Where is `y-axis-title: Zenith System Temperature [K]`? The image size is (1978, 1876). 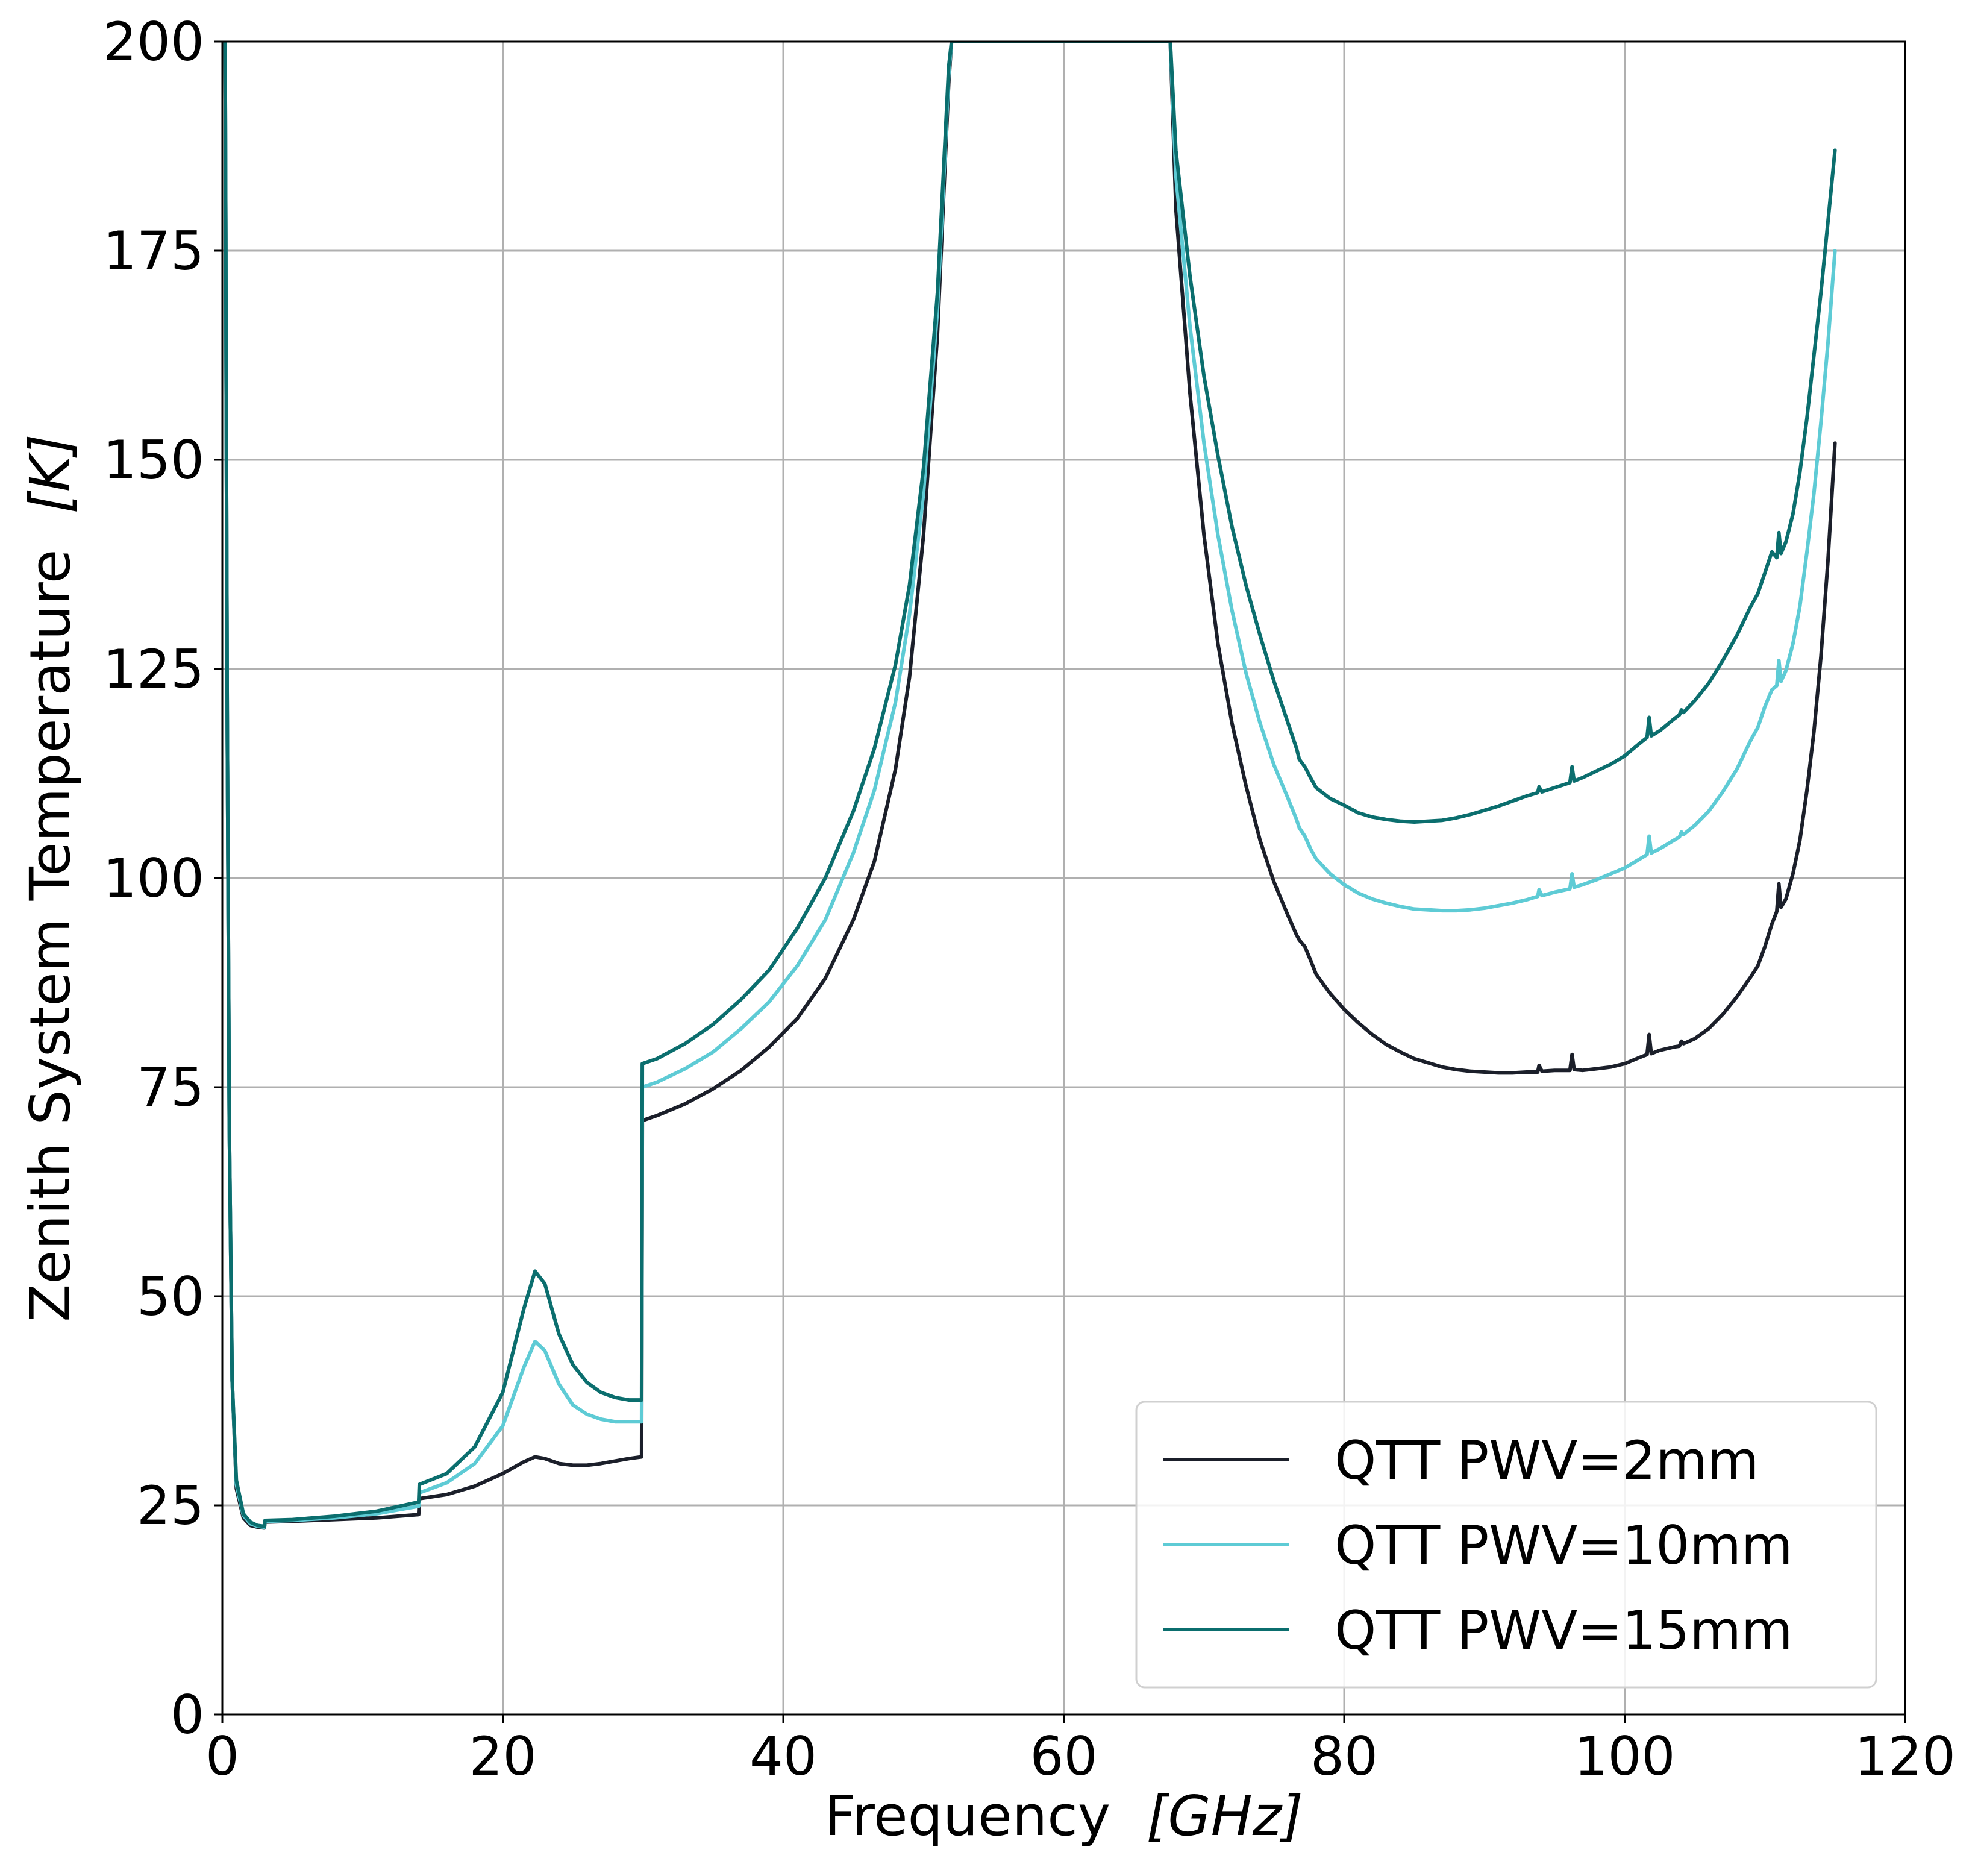
y-axis-title: Zenith System Temperature [K] is located at coordinates (51, 878).